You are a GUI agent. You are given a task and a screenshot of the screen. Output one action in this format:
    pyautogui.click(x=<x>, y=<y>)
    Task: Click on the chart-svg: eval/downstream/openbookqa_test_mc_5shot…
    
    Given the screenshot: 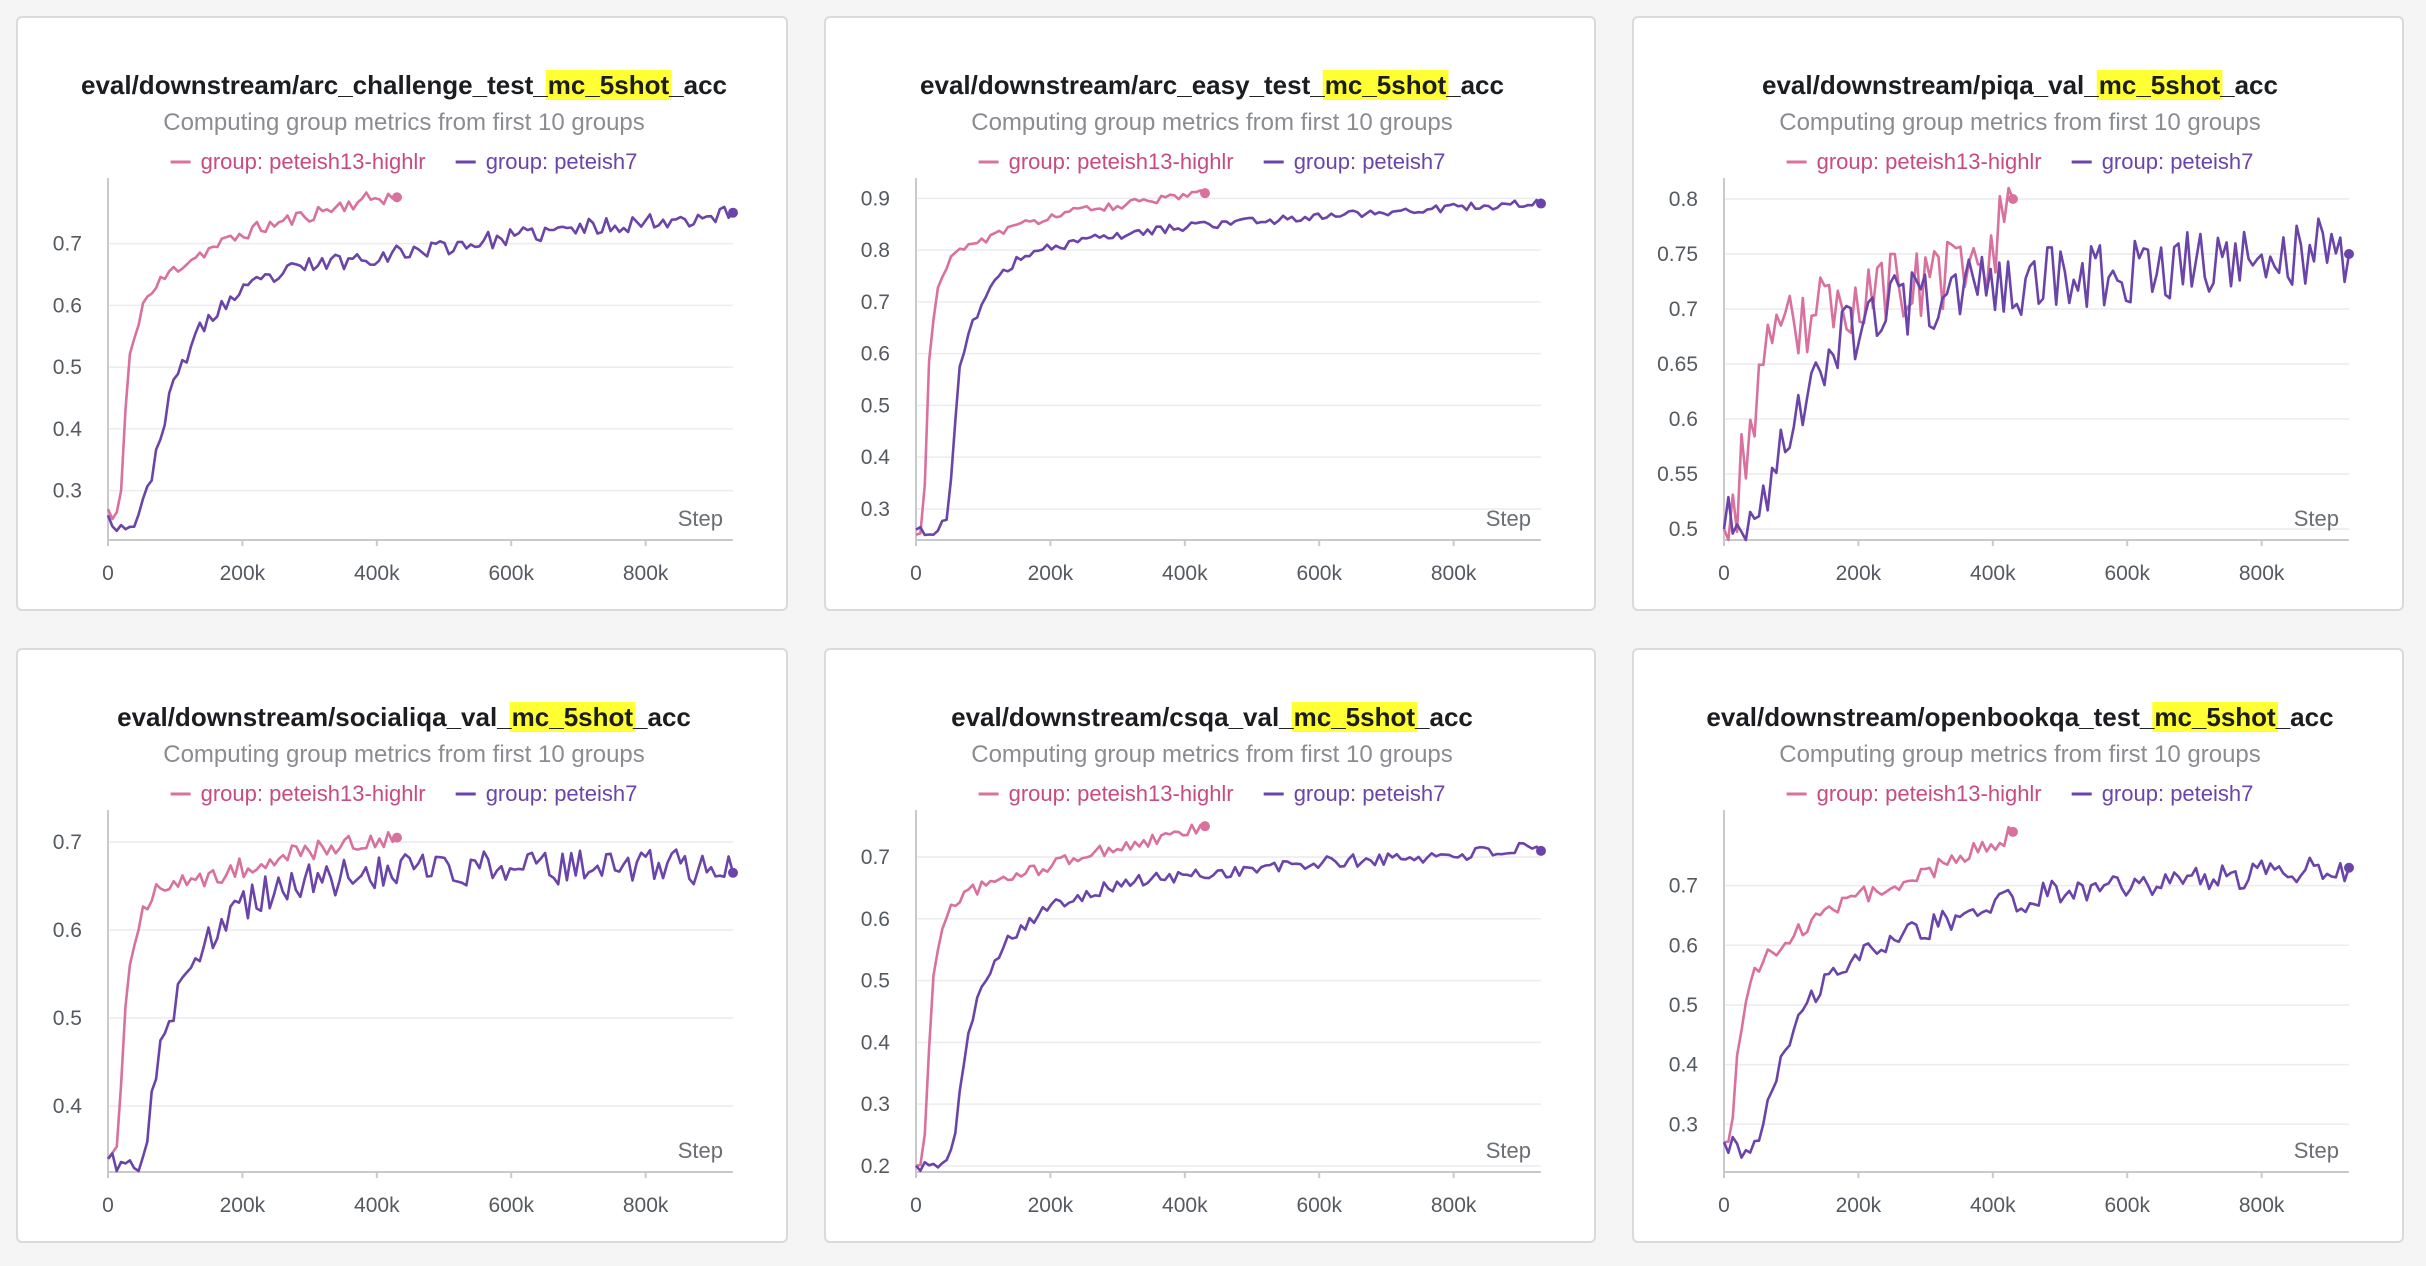 What is the action you would take?
    pyautogui.click(x=2011, y=959)
    